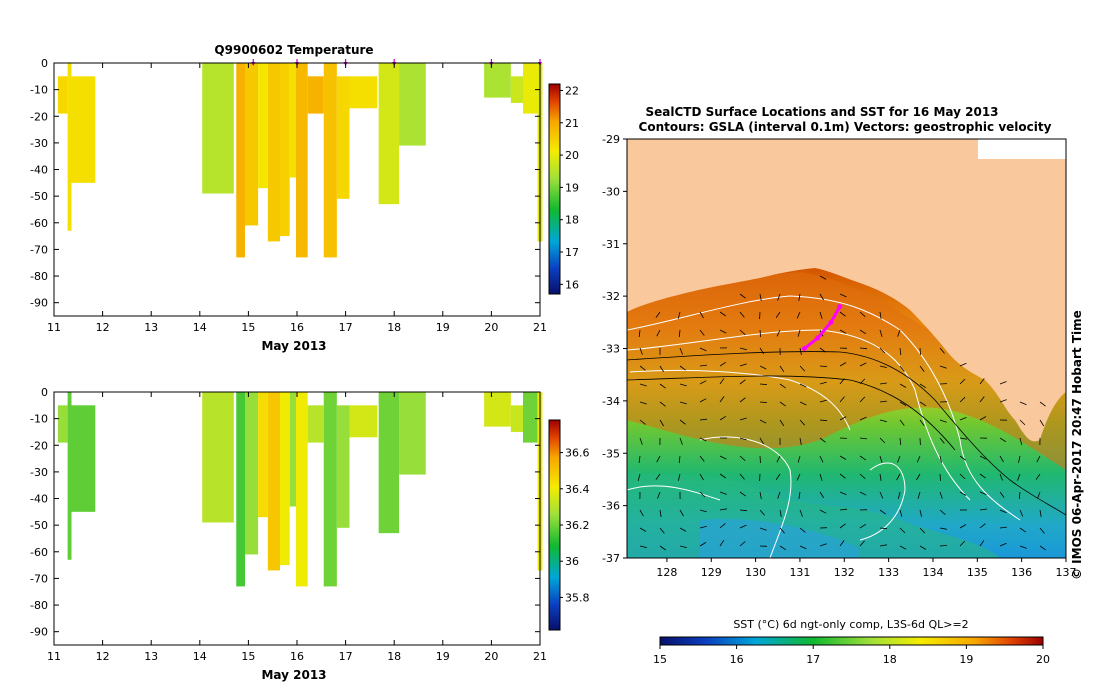 The image size is (1099, 700). Describe the element at coordinates (737, 659) in the screenshot. I see `sst-colorbar-tick-label: 16` at that location.